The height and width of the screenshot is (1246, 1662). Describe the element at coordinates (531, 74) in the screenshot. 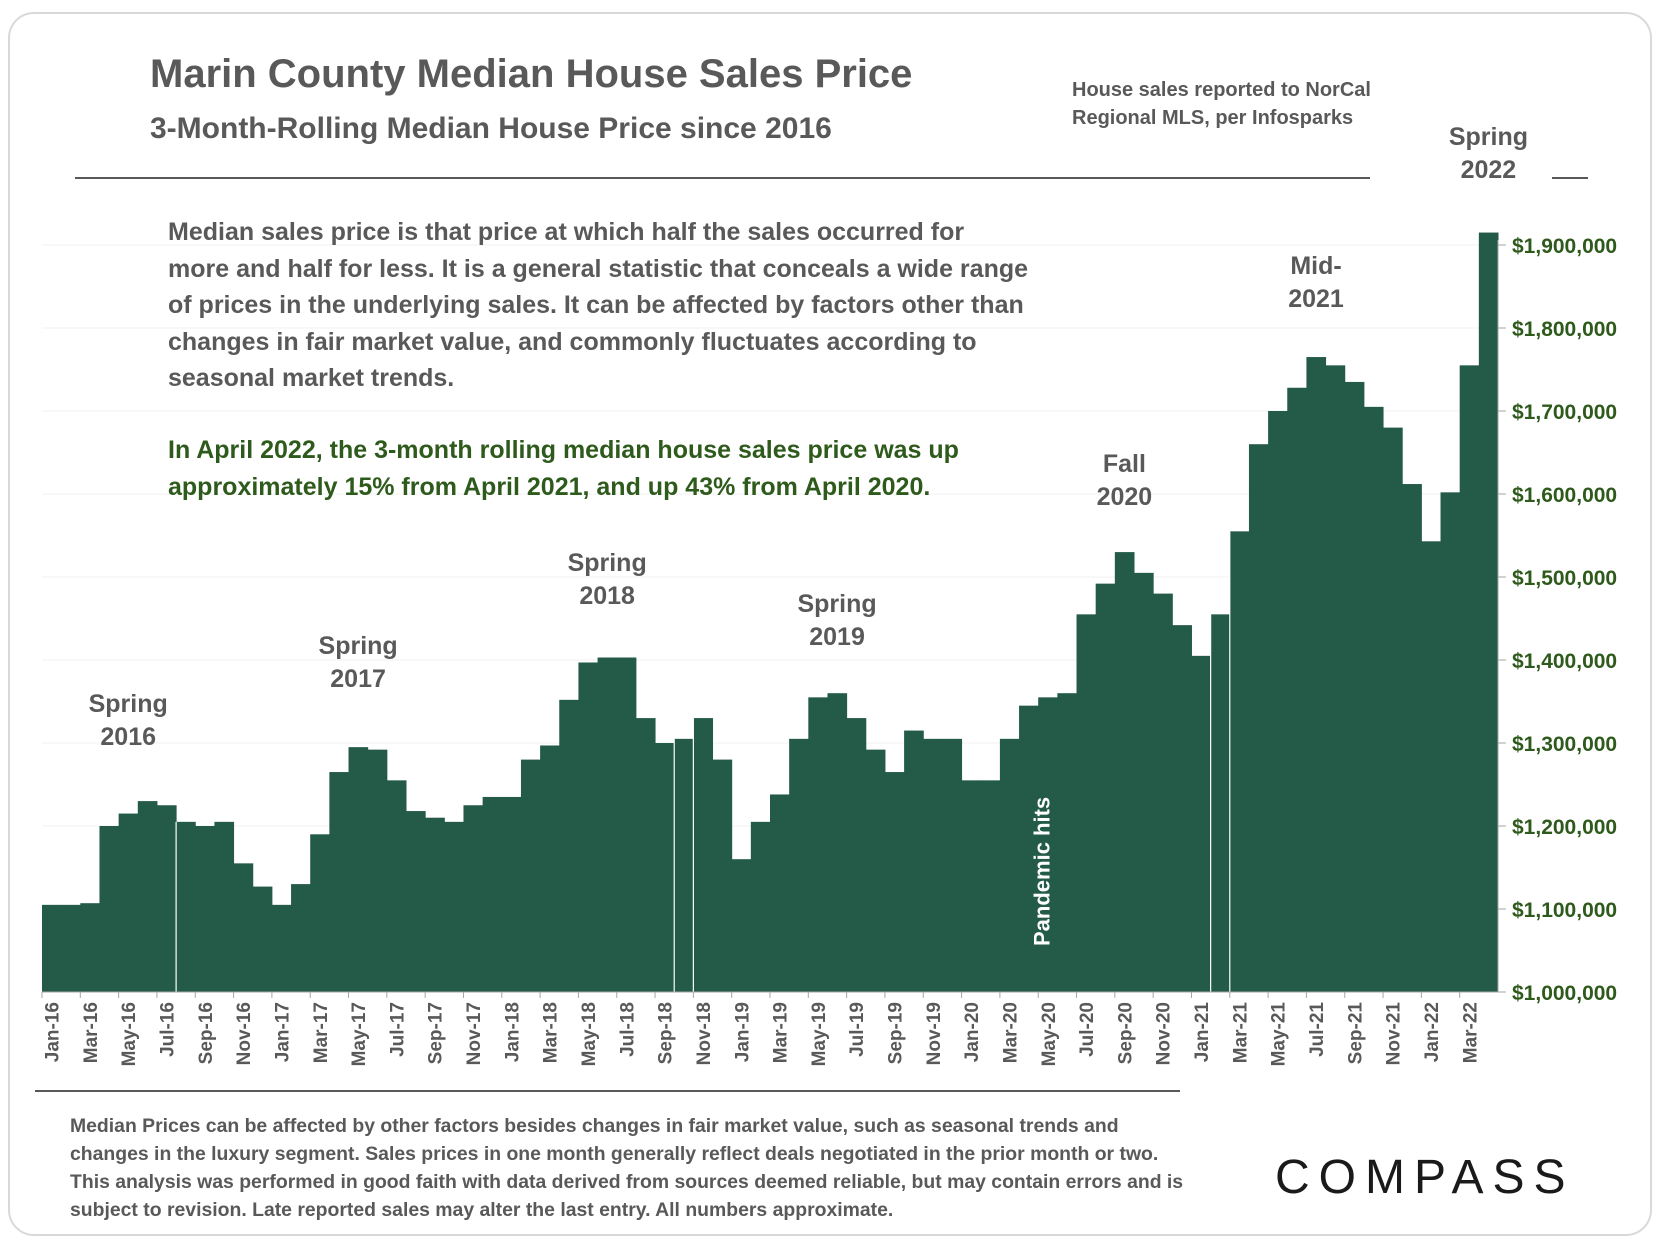

I see `chart-title: Marin County Median House Sales Price` at that location.